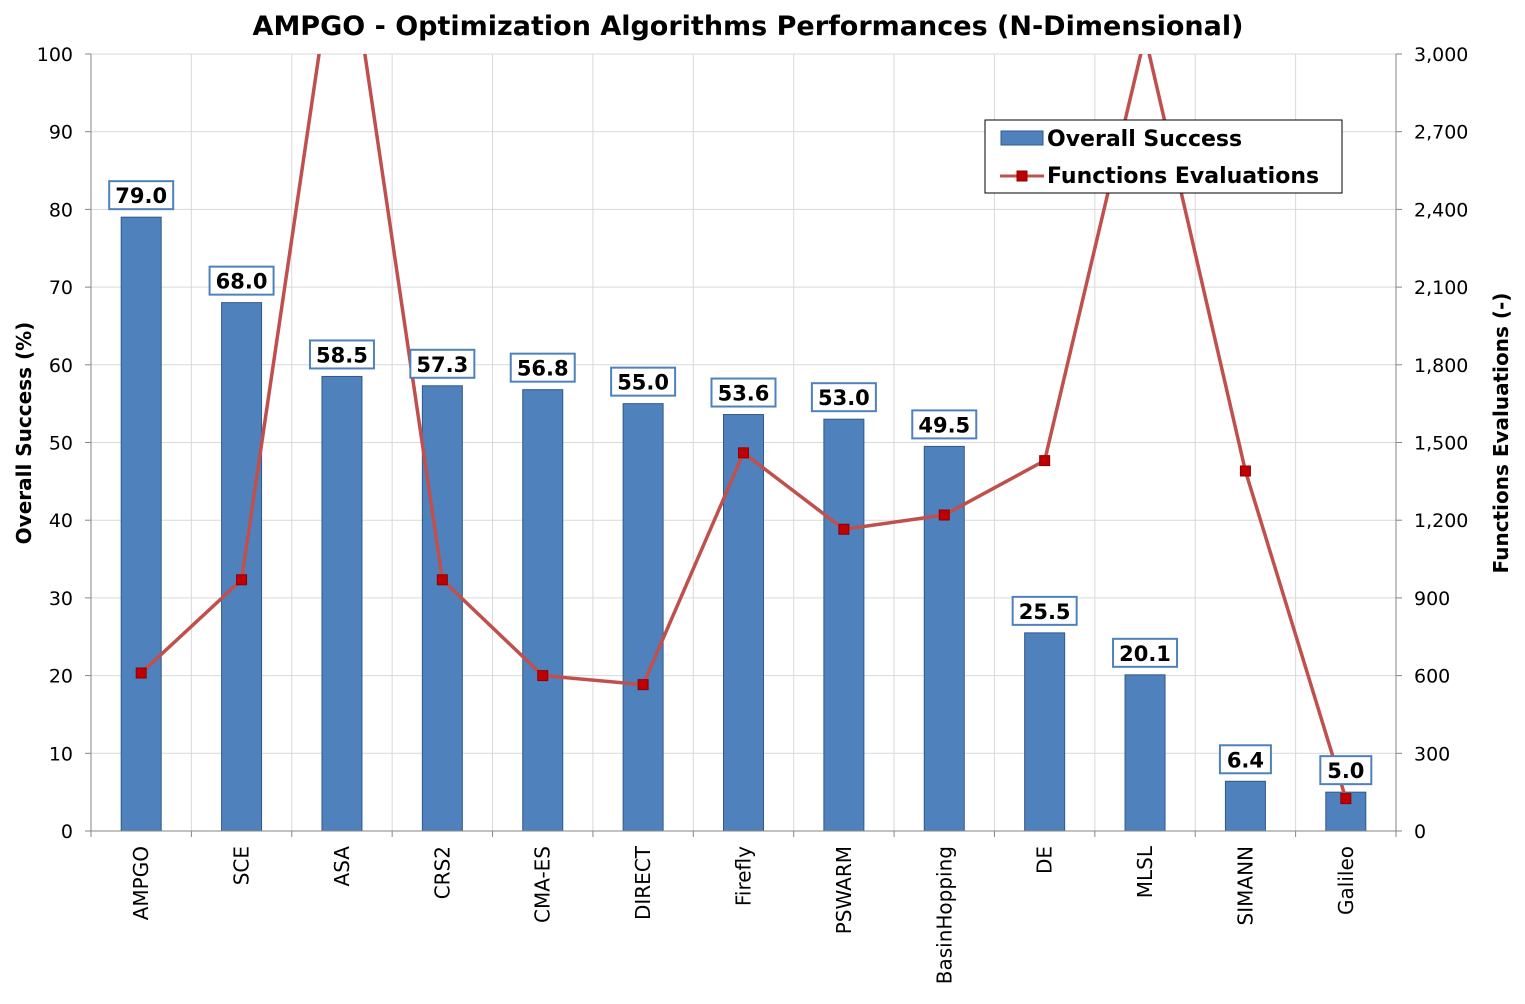 The height and width of the screenshot is (1004, 1525). I want to click on y-tick-label: 0, so click(67, 832).